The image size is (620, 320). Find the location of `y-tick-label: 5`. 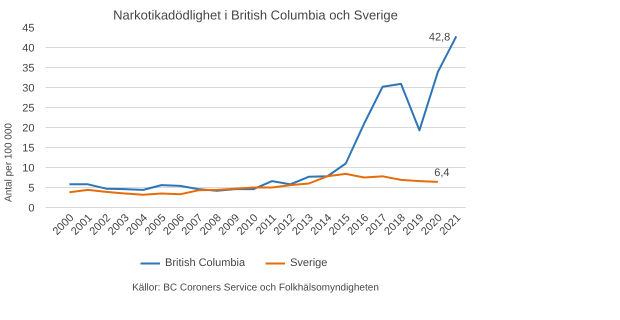

y-tick-label: 5 is located at coordinates (31, 188).